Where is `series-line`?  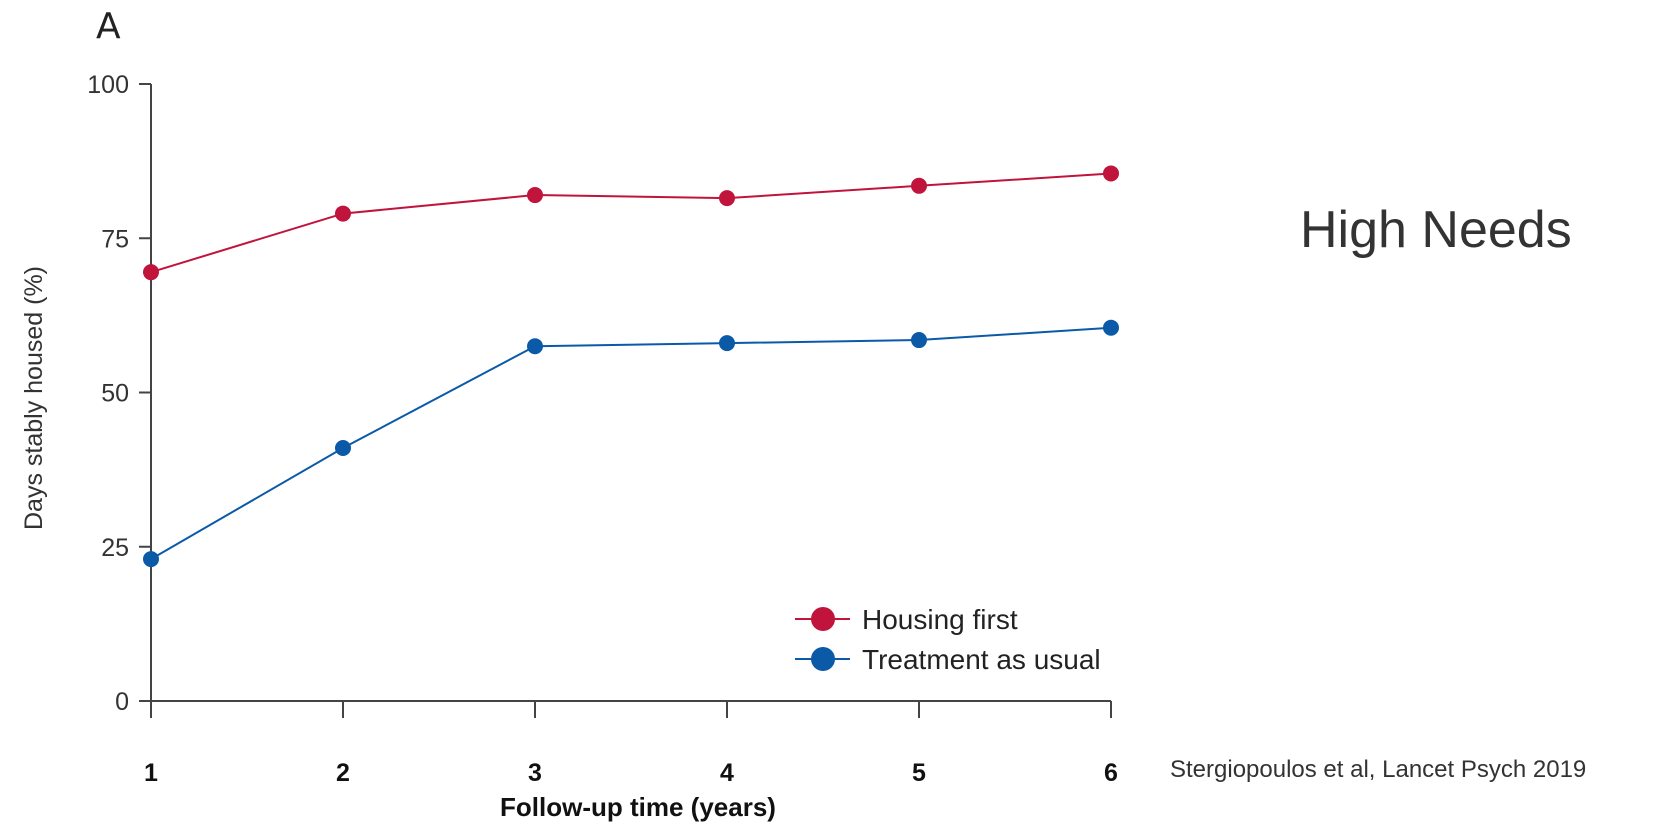
series-line is located at coordinates (631, 223).